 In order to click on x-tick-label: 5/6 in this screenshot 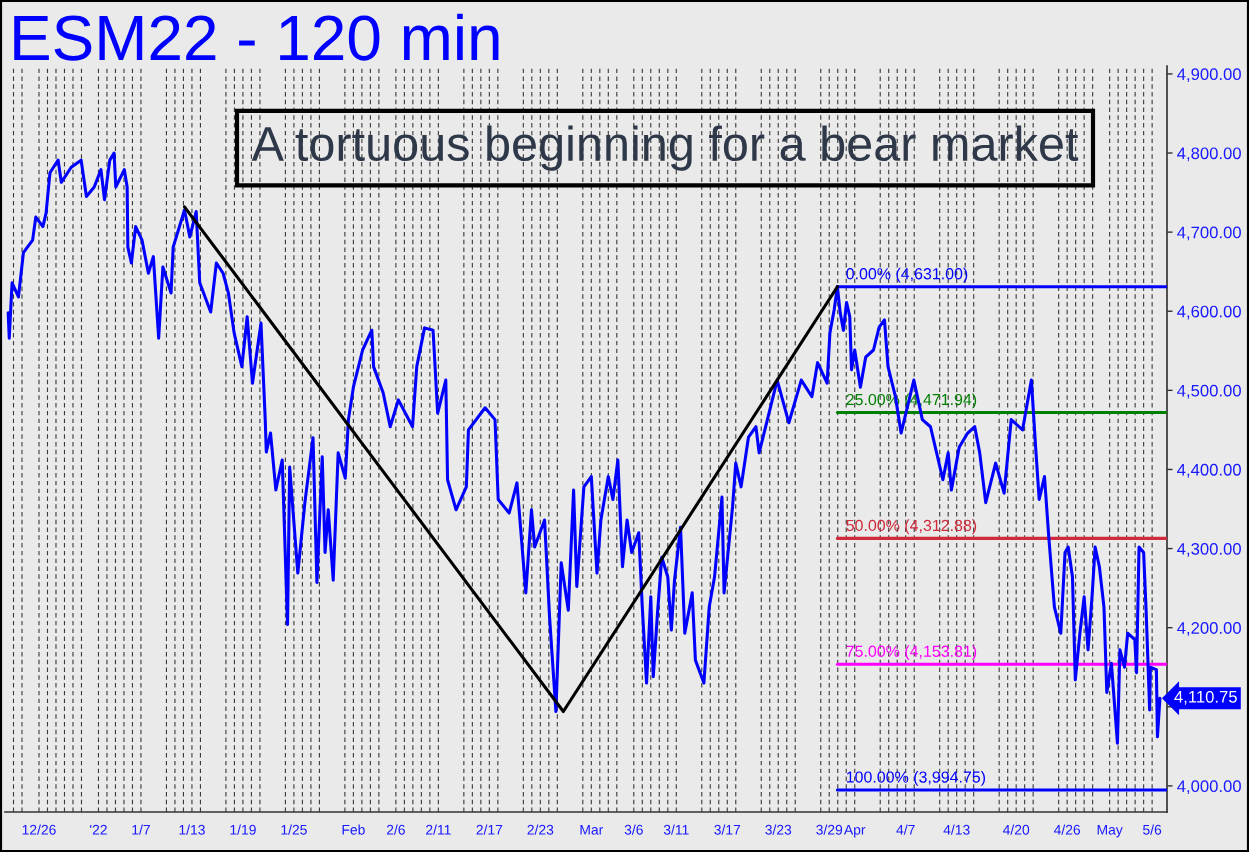, I will do `click(1152, 829)`.